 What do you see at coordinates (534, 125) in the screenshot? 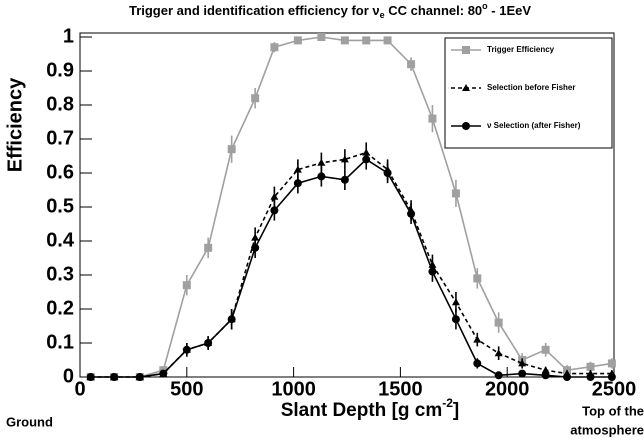
I see `legend-label: ν Selection (after Fisher)` at bounding box center [534, 125].